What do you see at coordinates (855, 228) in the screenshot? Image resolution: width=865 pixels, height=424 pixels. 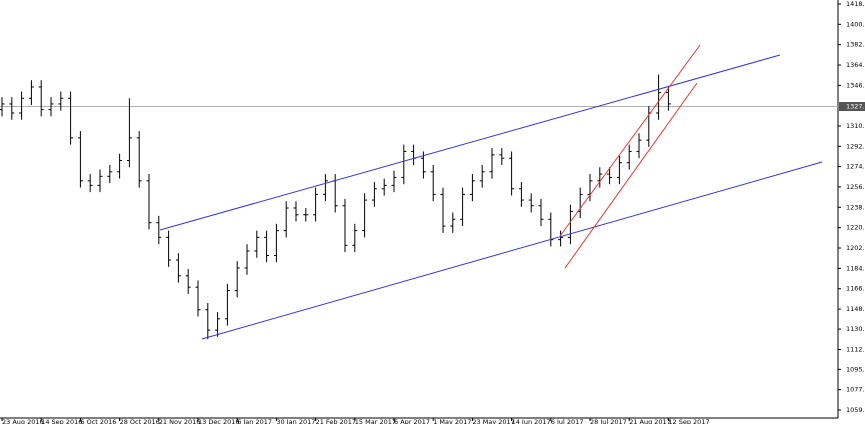 I see `y-tick-label: 1220.6` at bounding box center [855, 228].